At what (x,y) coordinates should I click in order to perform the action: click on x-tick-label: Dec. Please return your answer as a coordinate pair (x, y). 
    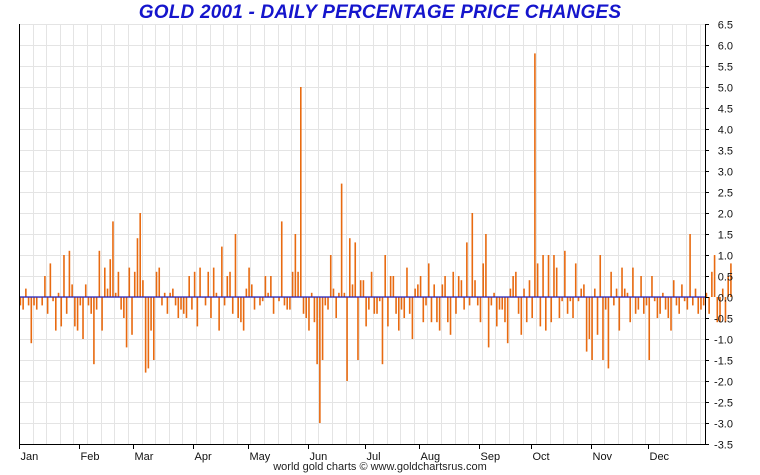
    Looking at the image, I should click on (660, 457).